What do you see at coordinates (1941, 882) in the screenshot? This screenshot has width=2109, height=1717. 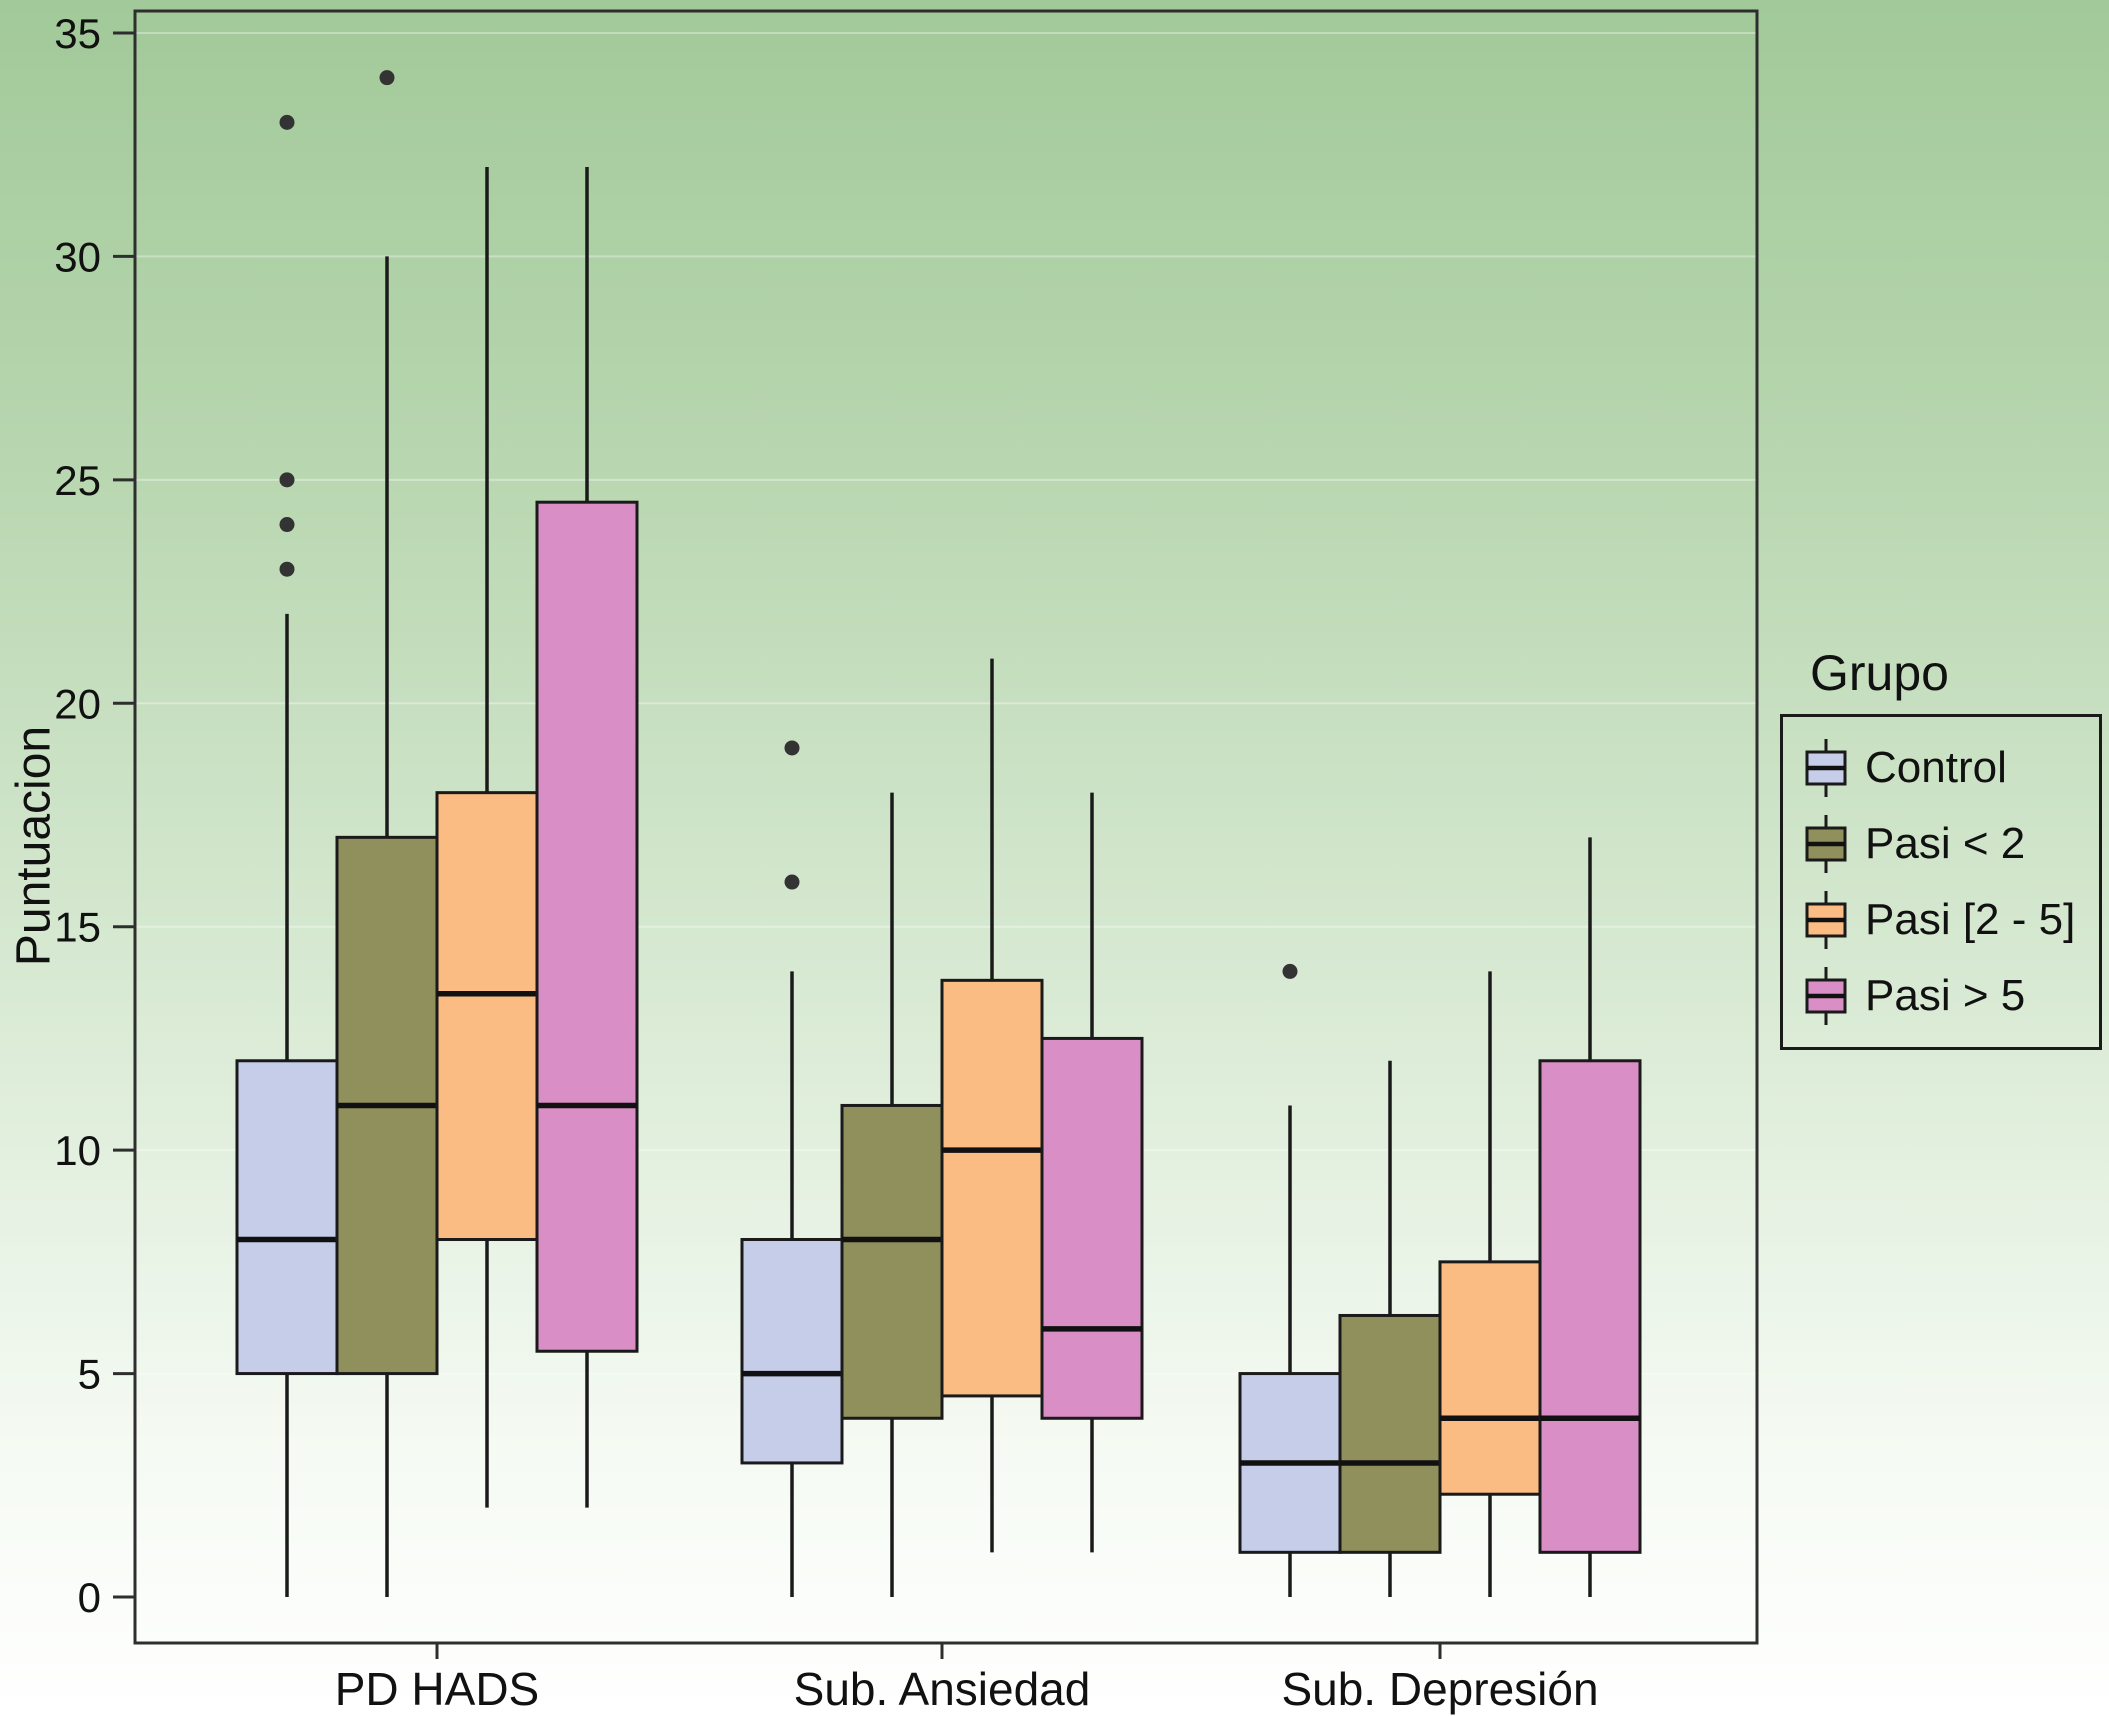 I see `legend-box: Control Pasi < 2 Pasi [2 - 5] Pasi > 5` at bounding box center [1941, 882].